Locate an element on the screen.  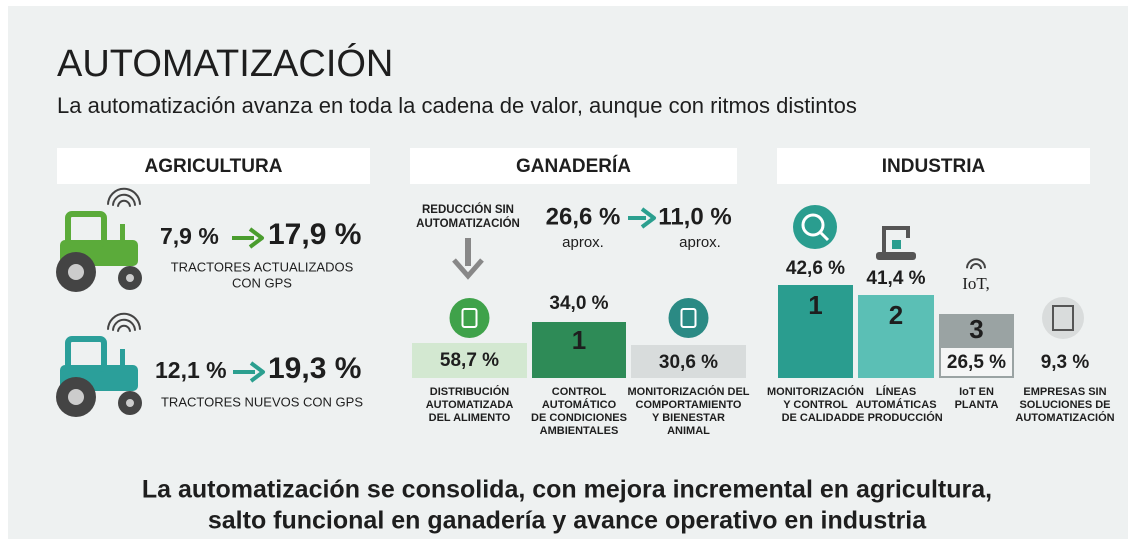
item-label: DE PRODUCCIÓN is located at coordinates (896, 417).